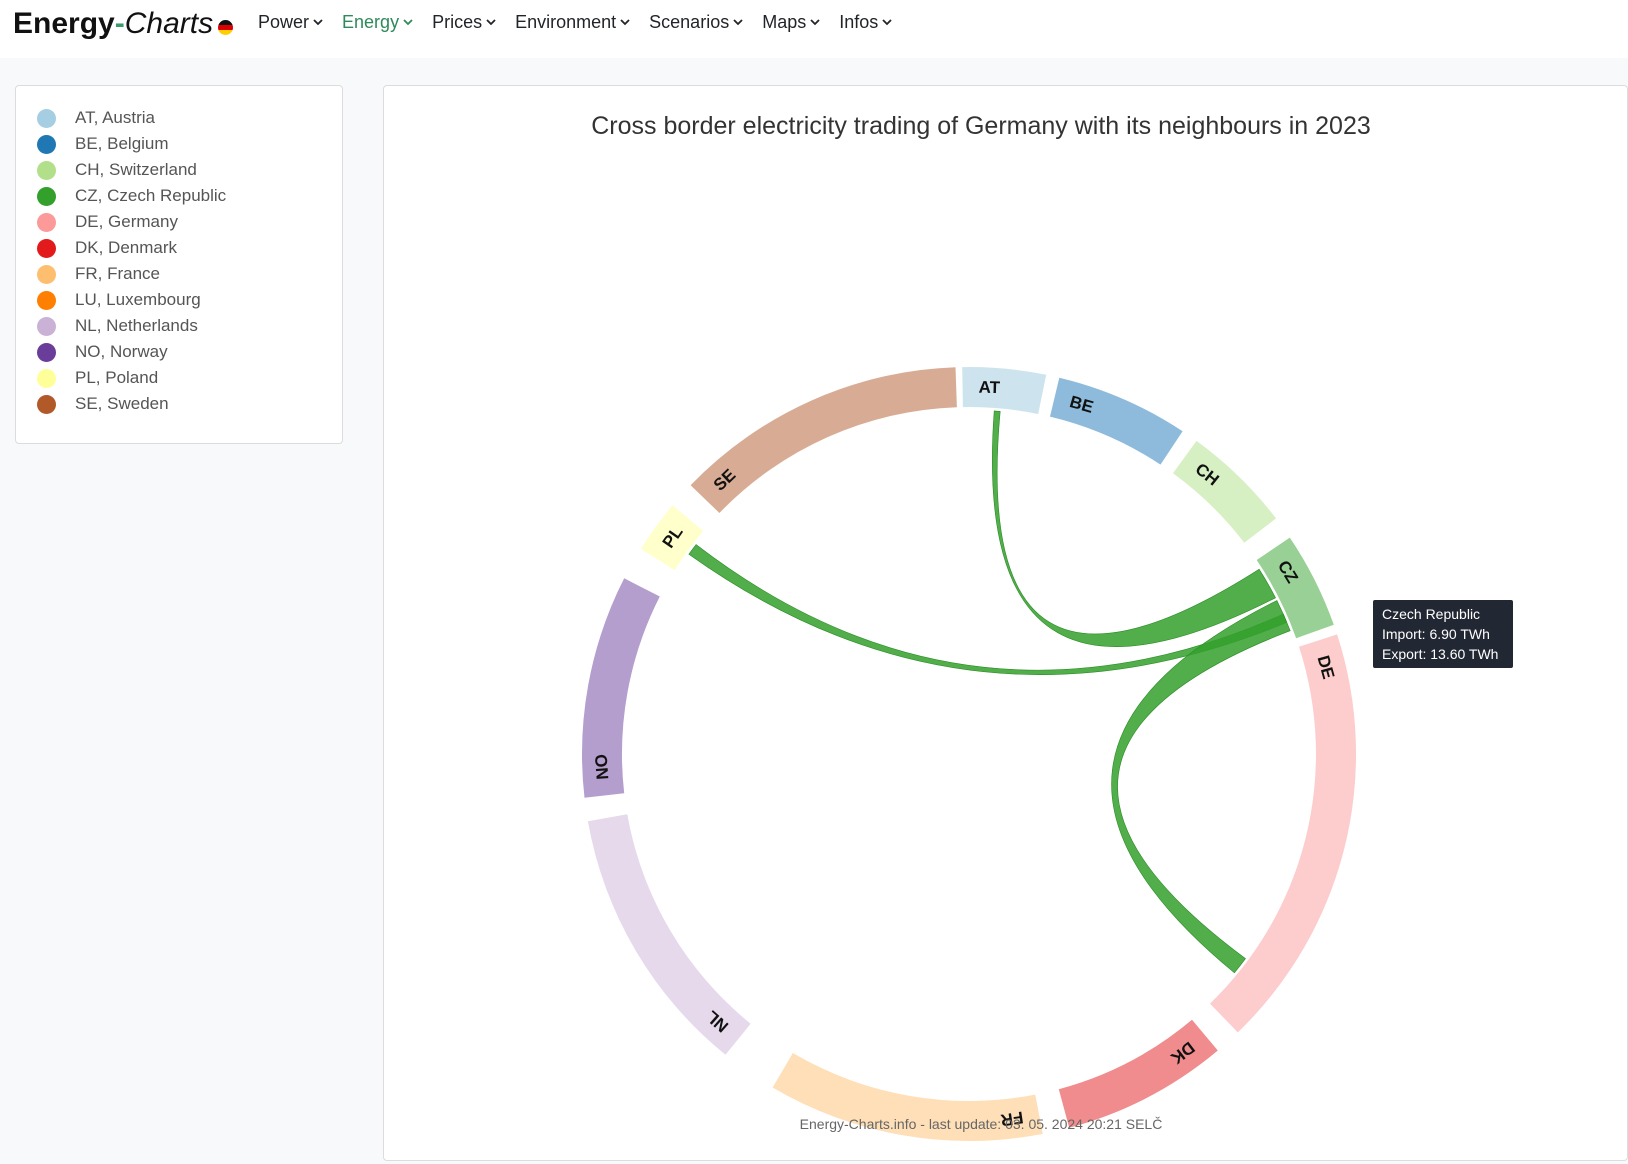  I want to click on legend-label: FR, France, so click(118, 273).